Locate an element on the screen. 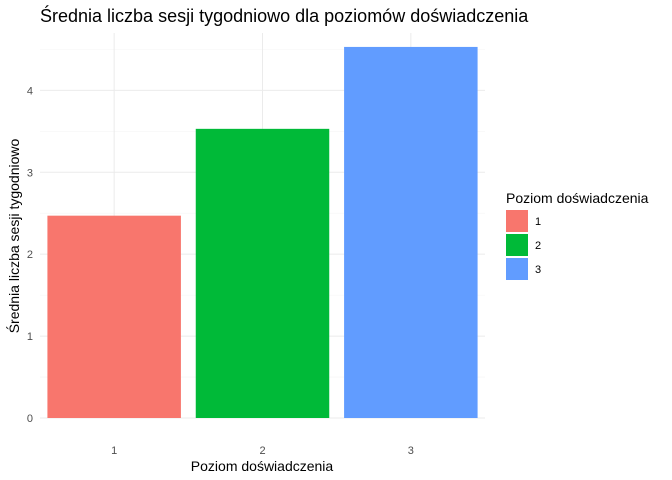 The height and width of the screenshot is (480, 672). y-axis-title: Średnia liczba sesji tygodniowo is located at coordinates (13, 236).